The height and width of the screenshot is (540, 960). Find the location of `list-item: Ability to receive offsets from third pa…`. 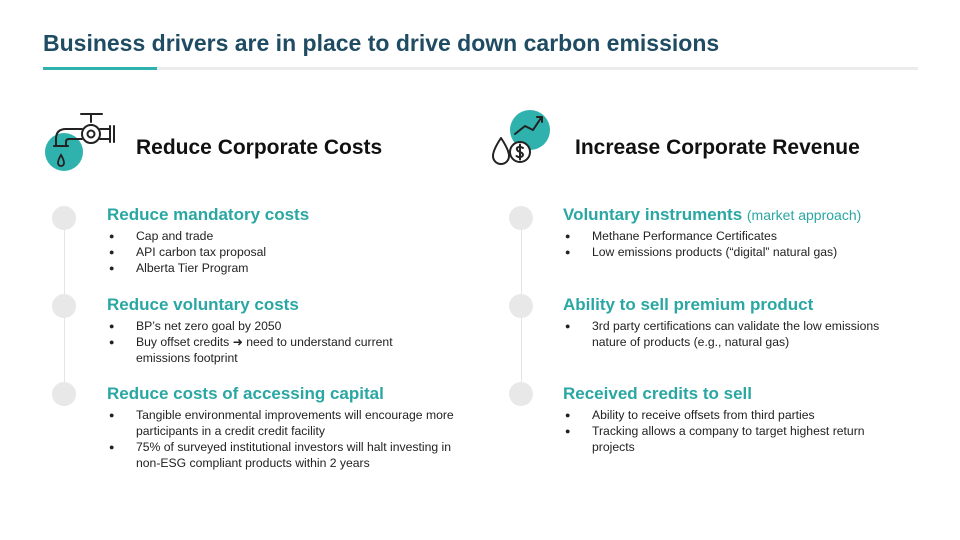

list-item: Ability to receive offsets from third pa… is located at coordinates (733, 415).